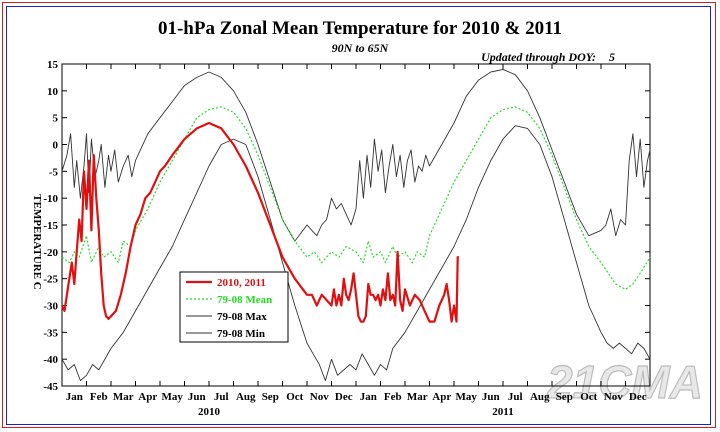  I want to click on y-tick-label-9: -30, so click(50, 307).